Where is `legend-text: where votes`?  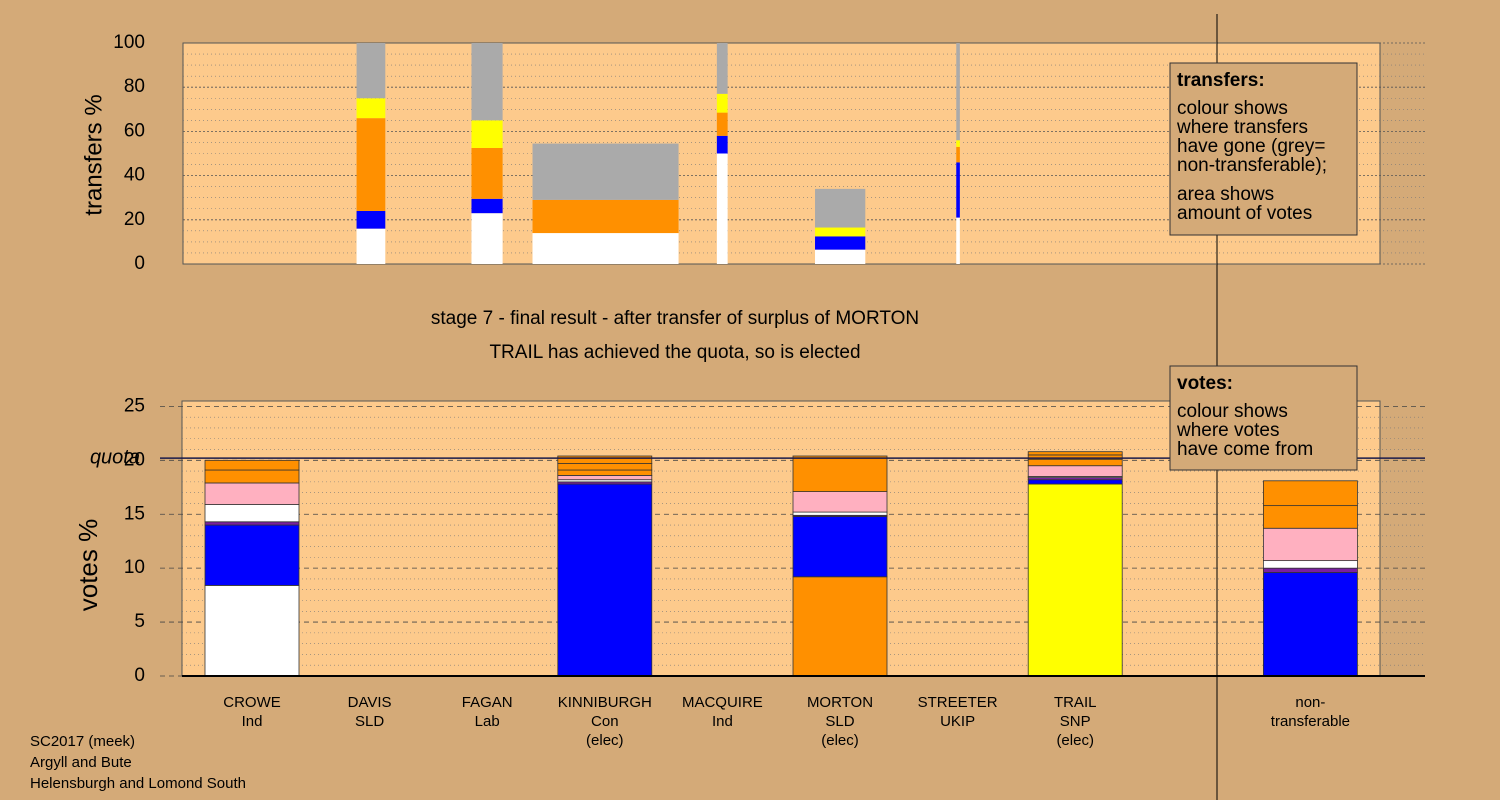 legend-text: where votes is located at coordinates (1227, 430).